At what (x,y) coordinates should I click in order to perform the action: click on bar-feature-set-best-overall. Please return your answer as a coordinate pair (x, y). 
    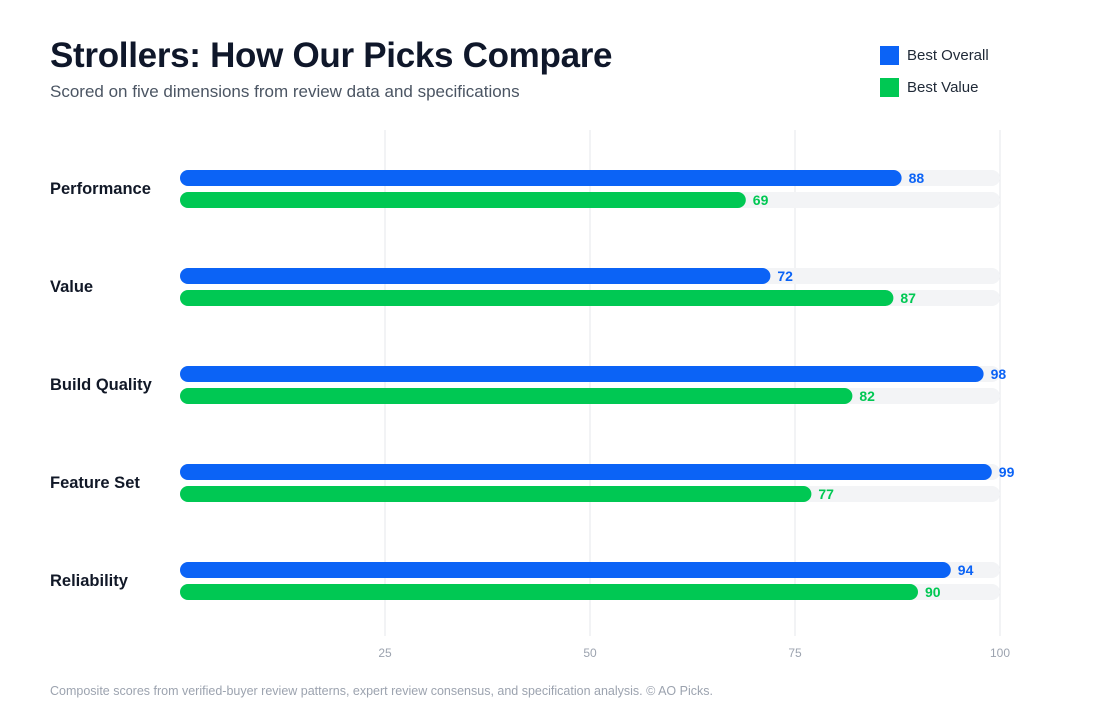
    Looking at the image, I should click on (586, 472).